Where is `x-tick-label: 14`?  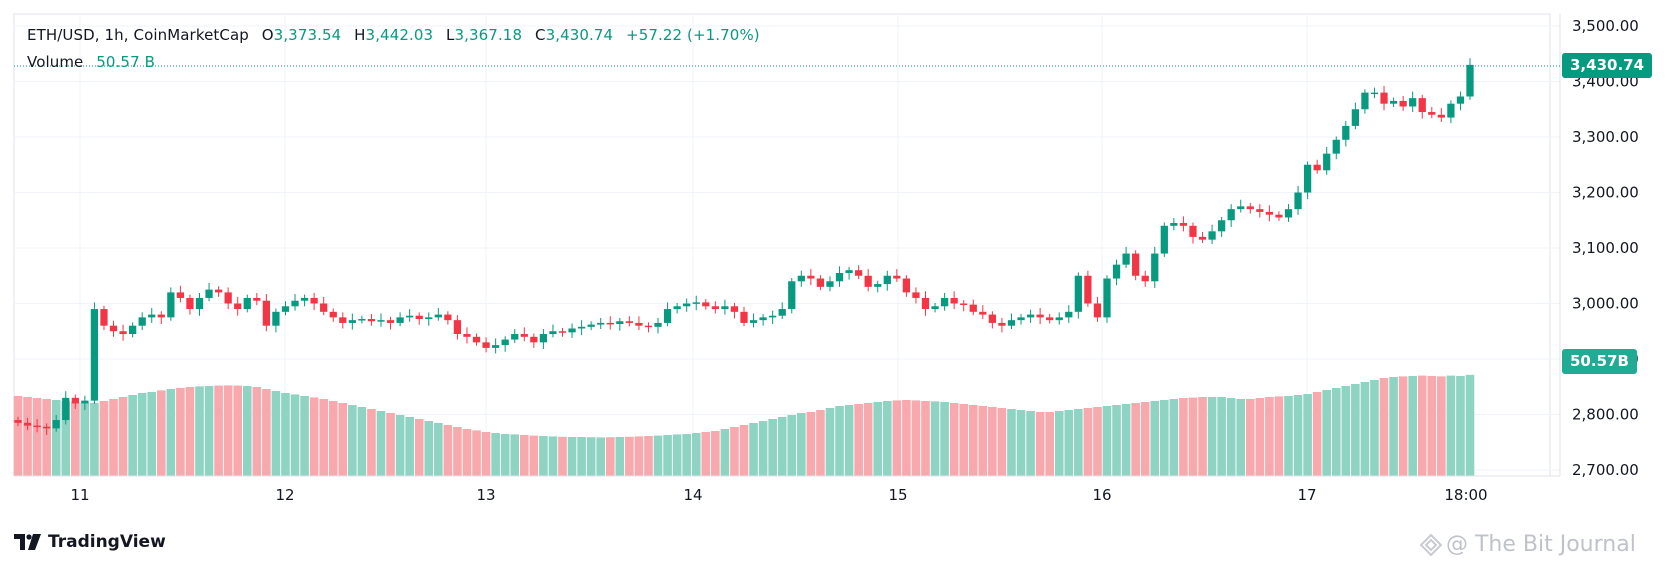 x-tick-label: 14 is located at coordinates (692, 495).